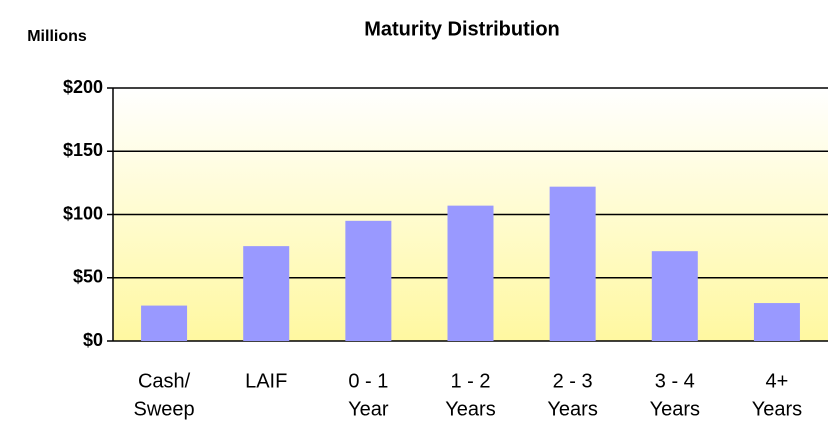 This screenshot has width=829, height=422. I want to click on y-tick-label: $50, so click(88, 277).